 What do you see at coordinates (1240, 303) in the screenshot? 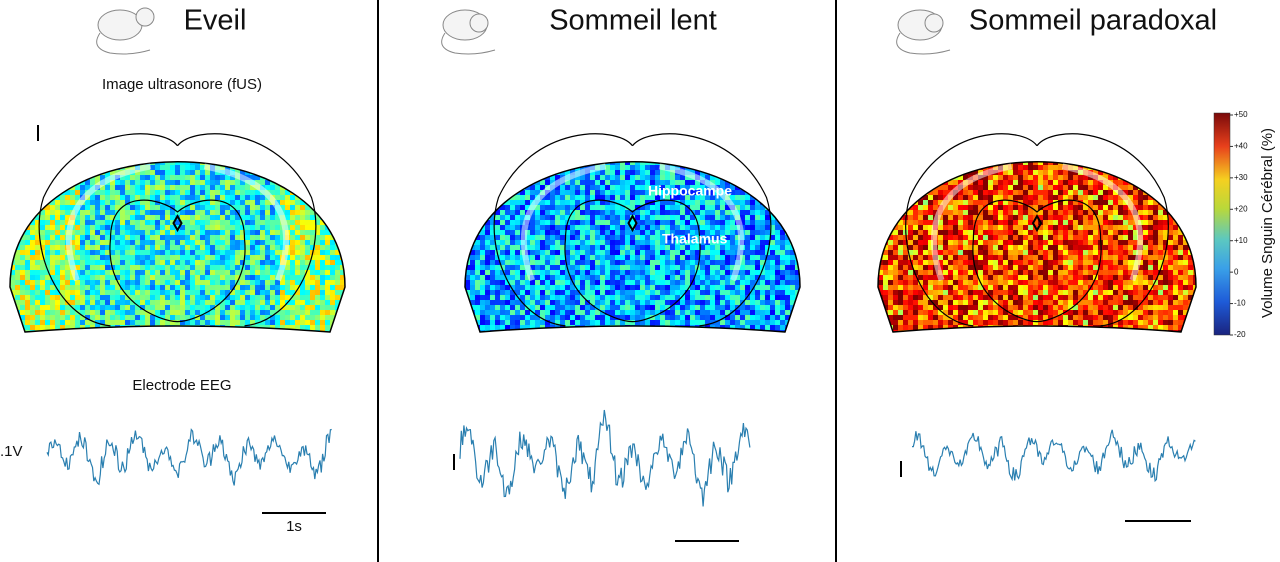
I see `colorbar-tick-label: -10` at bounding box center [1240, 303].